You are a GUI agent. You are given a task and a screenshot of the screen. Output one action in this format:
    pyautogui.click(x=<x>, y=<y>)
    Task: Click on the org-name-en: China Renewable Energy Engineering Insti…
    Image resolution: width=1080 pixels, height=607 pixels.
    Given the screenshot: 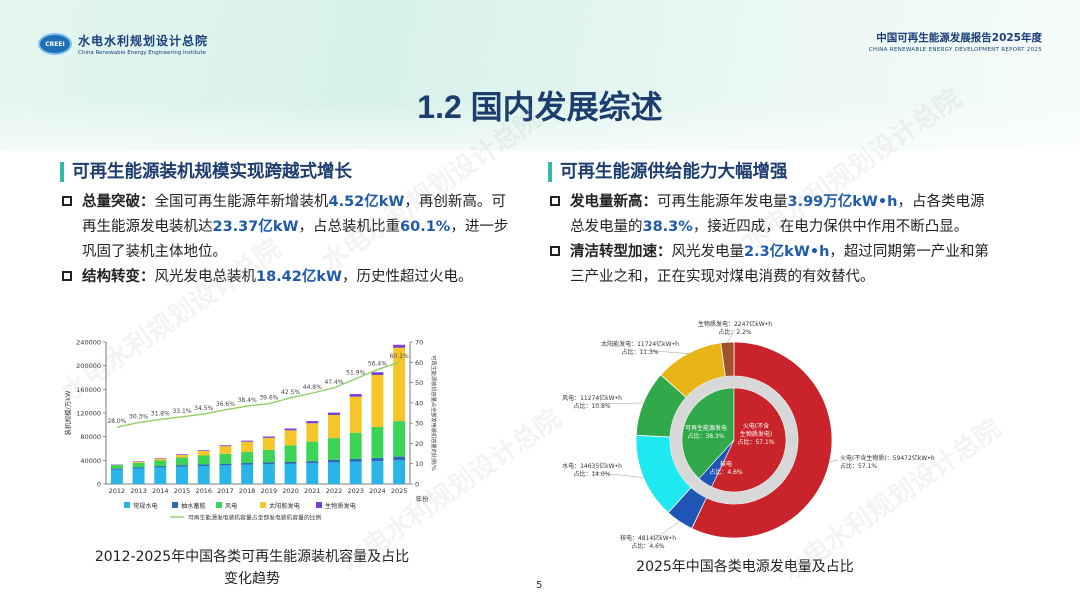 What is the action you would take?
    pyautogui.click(x=142, y=53)
    